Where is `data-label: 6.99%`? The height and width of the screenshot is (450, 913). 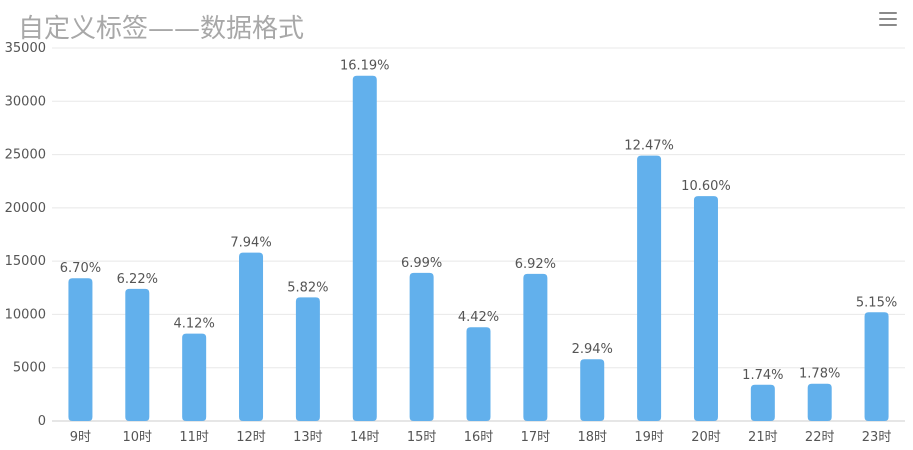 data-label: 6.99% is located at coordinates (421, 263).